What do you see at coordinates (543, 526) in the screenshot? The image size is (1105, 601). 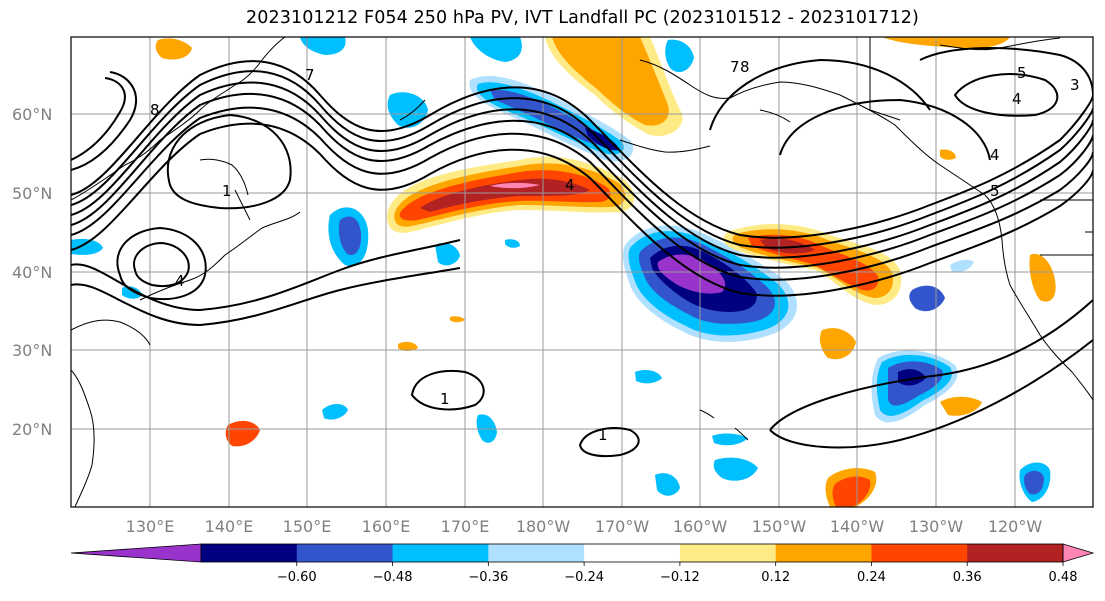 I see `lon-label: 180°W` at bounding box center [543, 526].